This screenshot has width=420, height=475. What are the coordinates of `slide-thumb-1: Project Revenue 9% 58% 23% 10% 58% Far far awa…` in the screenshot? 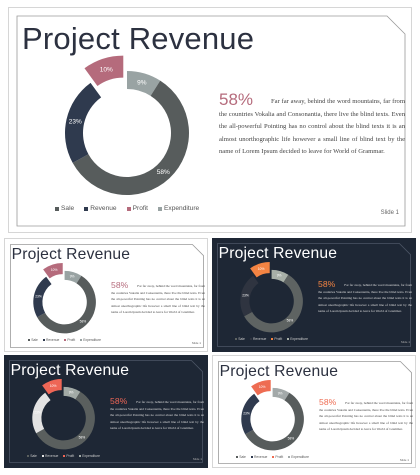 It's located at (106, 295).